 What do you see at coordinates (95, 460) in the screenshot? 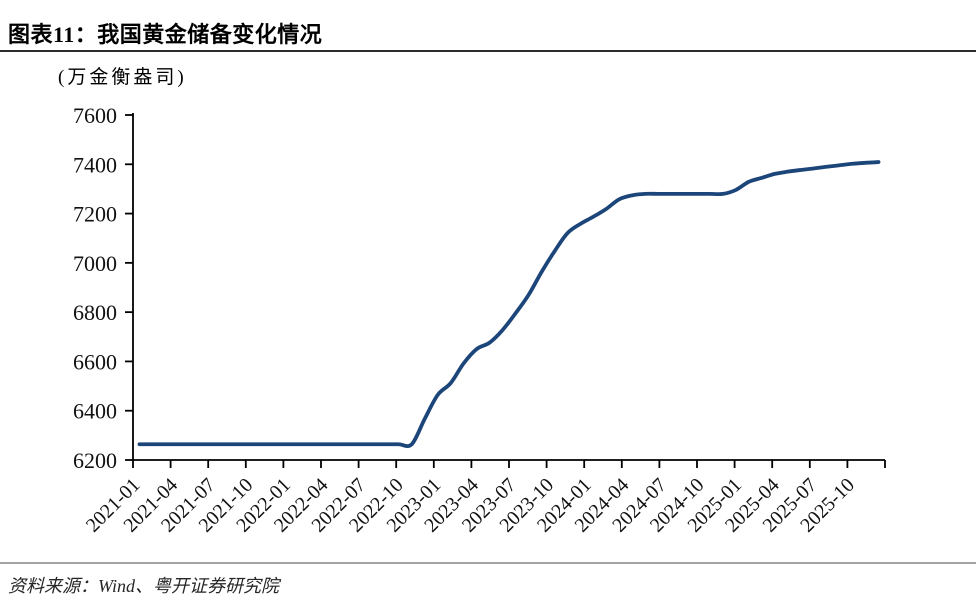
I see `y-axis-tick-label: 6200` at bounding box center [95, 460].